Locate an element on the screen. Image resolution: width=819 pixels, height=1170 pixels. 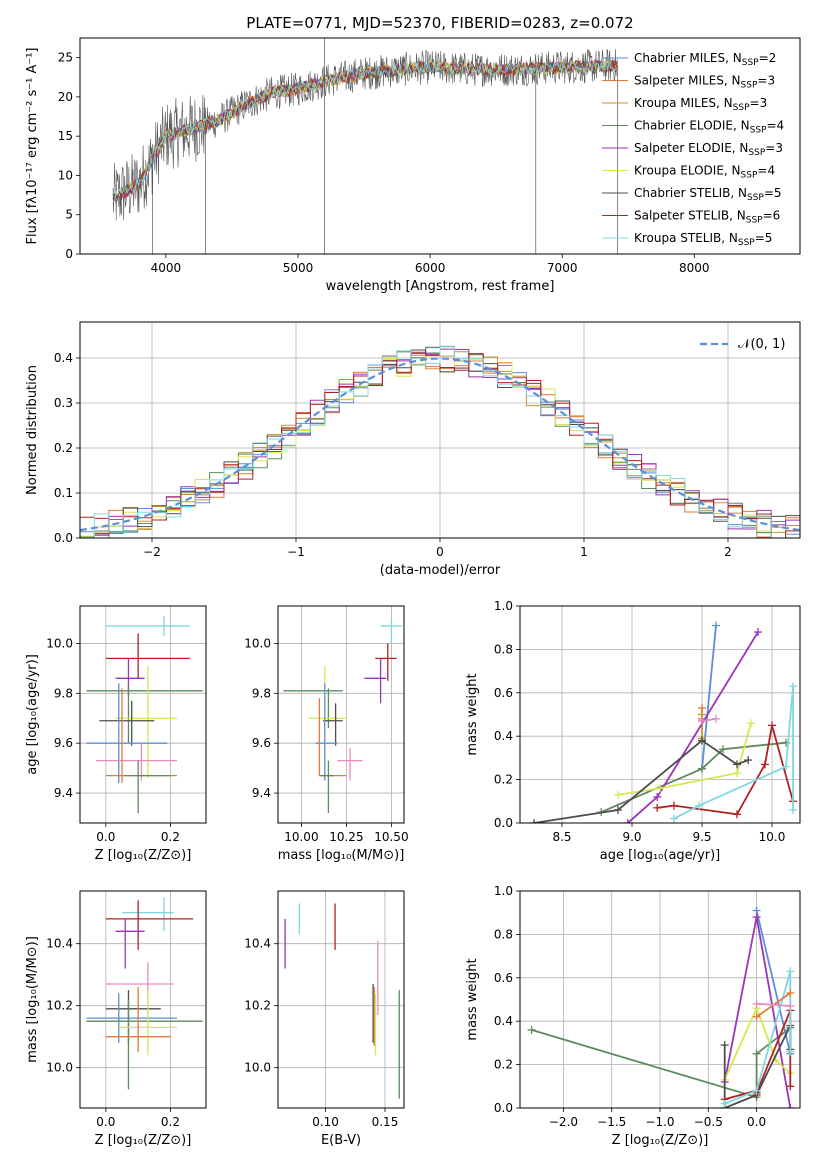
x-tick-label: 8.5 is located at coordinates (561, 837).